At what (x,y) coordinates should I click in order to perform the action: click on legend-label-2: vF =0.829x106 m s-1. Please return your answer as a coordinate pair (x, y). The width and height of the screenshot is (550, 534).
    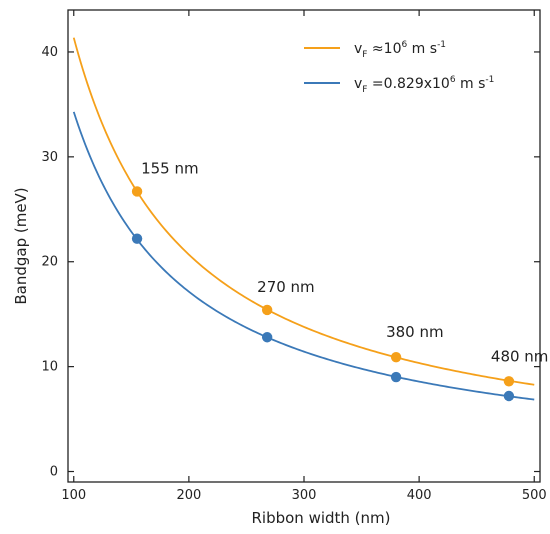
    Looking at the image, I should click on (424, 85).